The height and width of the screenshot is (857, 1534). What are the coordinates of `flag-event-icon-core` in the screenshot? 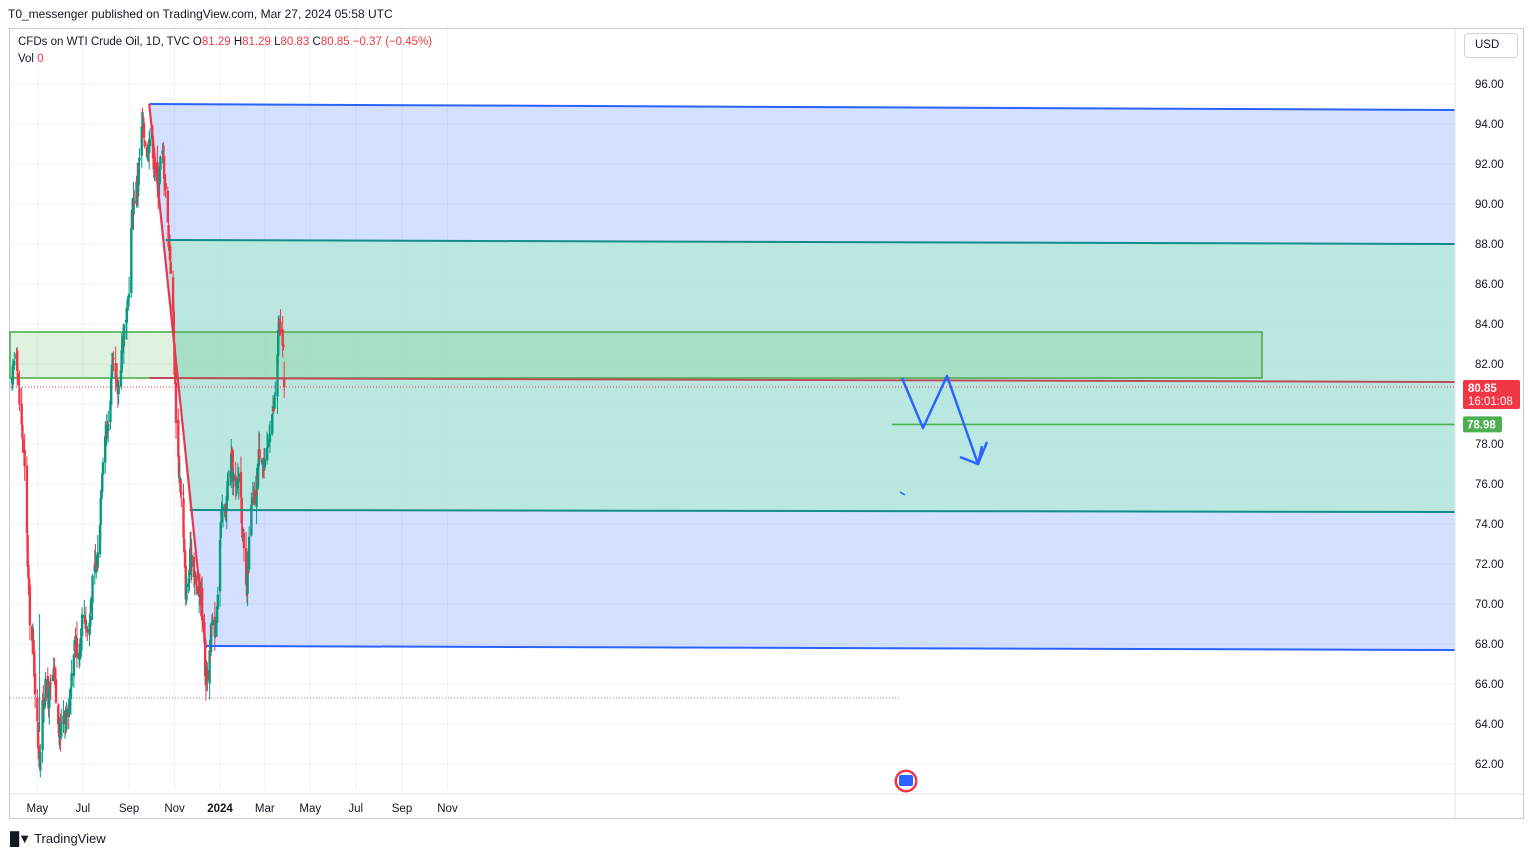 It's located at (906, 780).